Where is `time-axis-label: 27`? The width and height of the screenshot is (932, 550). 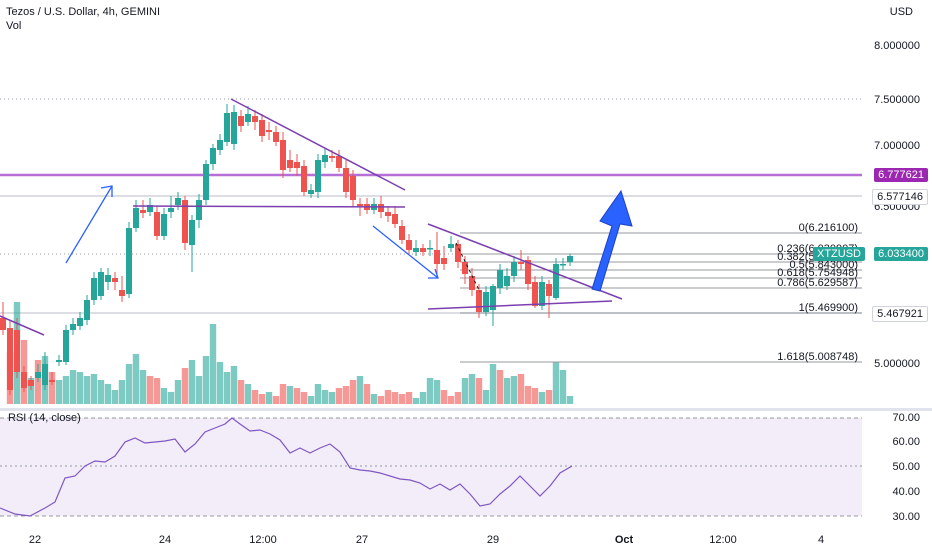
time-axis-label: 27 is located at coordinates (362, 540).